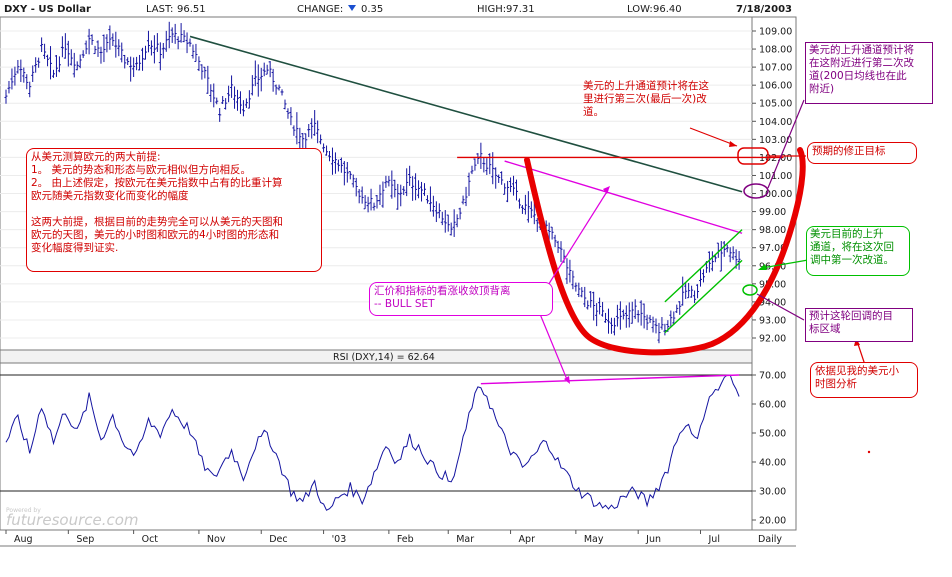 The height and width of the screenshot is (577, 952). What do you see at coordinates (772, 320) in the screenshot?
I see `price-y-tick-label: 93.00` at bounding box center [772, 320].